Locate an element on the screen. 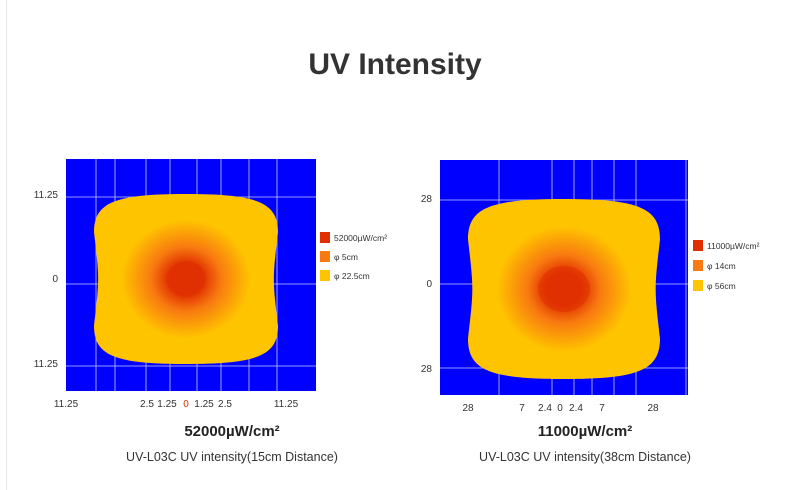 The height and width of the screenshot is (490, 790). page-border is located at coordinates (6, 245).